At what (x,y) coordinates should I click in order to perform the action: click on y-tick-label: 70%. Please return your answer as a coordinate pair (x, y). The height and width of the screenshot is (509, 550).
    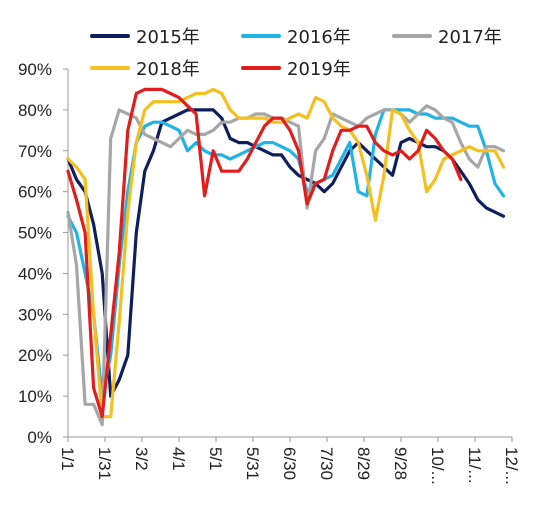
    Looking at the image, I should click on (35, 151).